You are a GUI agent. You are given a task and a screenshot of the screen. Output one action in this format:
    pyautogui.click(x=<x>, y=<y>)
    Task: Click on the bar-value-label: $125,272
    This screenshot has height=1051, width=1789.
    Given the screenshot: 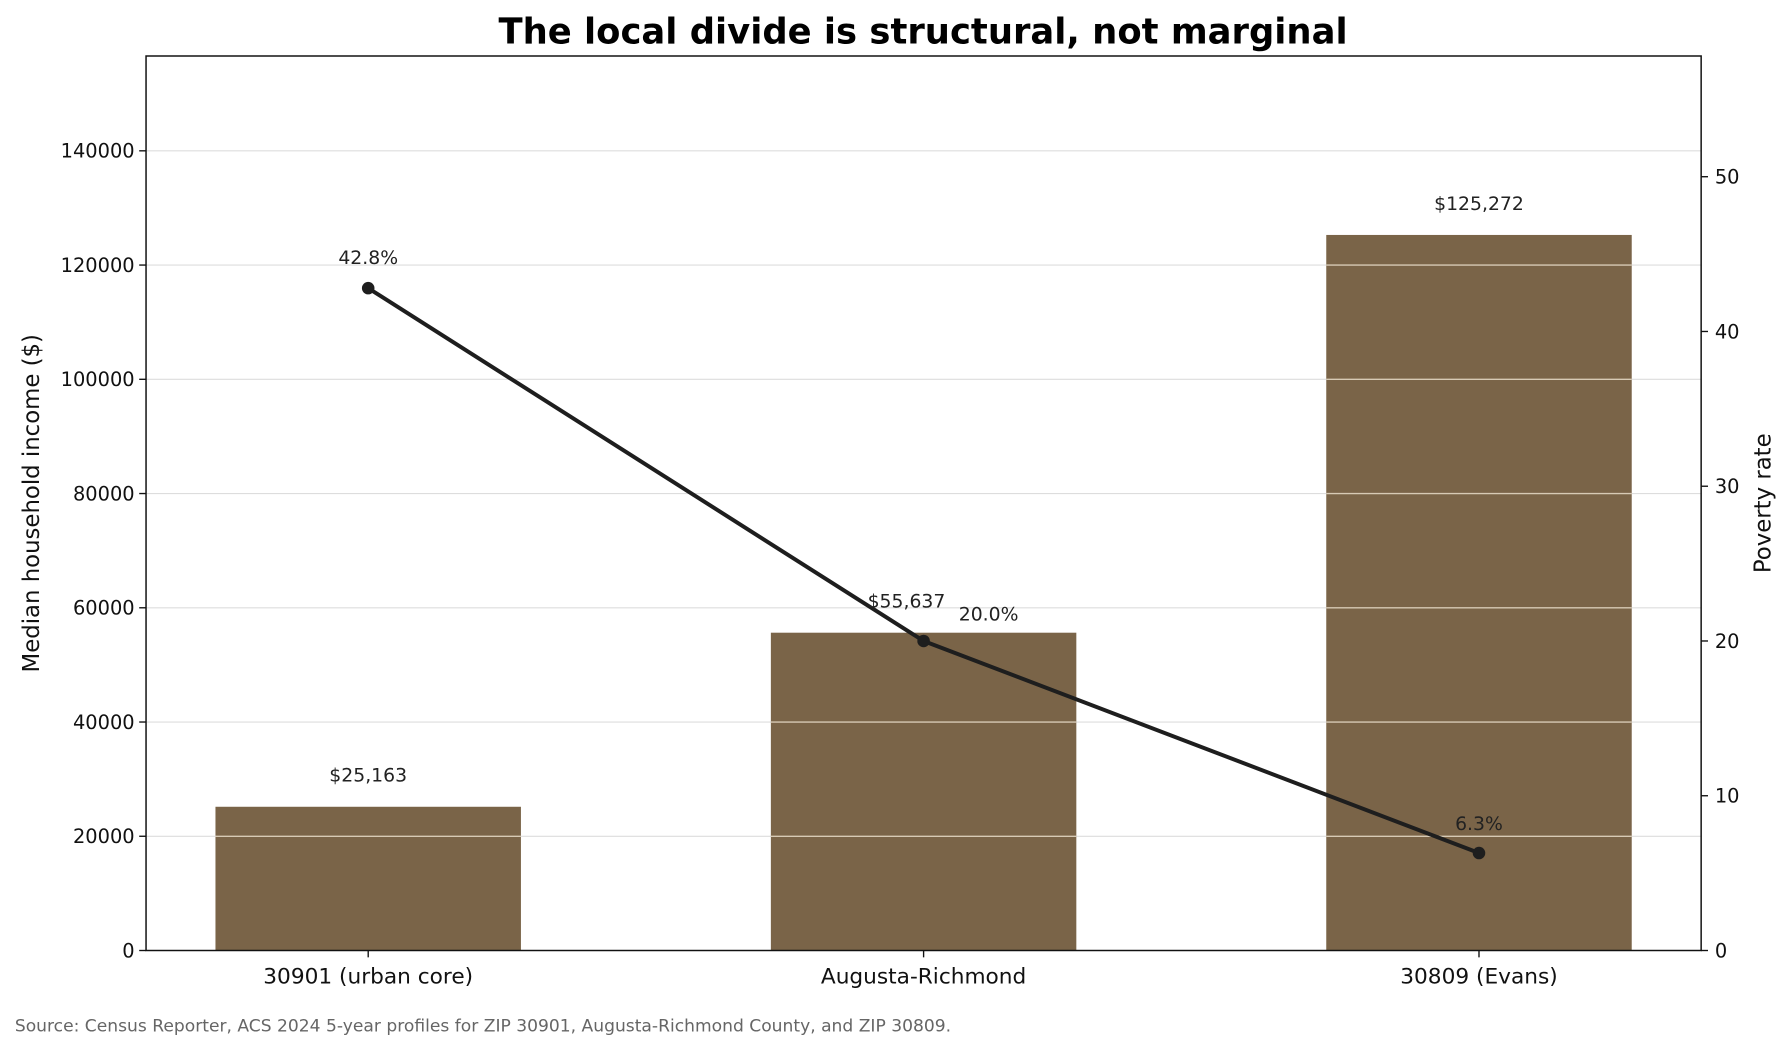 What is the action you would take?
    pyautogui.click(x=1479, y=204)
    